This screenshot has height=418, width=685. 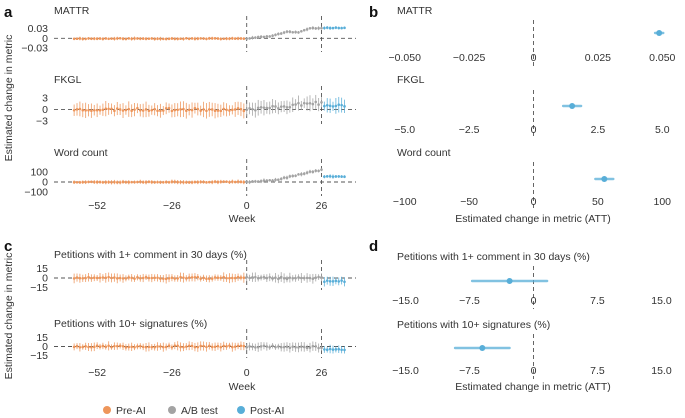 What do you see at coordinates (482, 348) in the screenshot?
I see `att-estimate` at bounding box center [482, 348].